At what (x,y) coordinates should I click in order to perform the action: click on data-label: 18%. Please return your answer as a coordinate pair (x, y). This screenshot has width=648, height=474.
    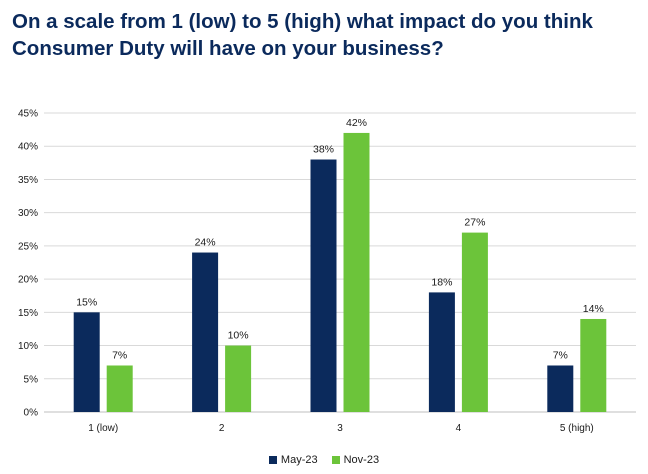
    Looking at the image, I should click on (441, 282).